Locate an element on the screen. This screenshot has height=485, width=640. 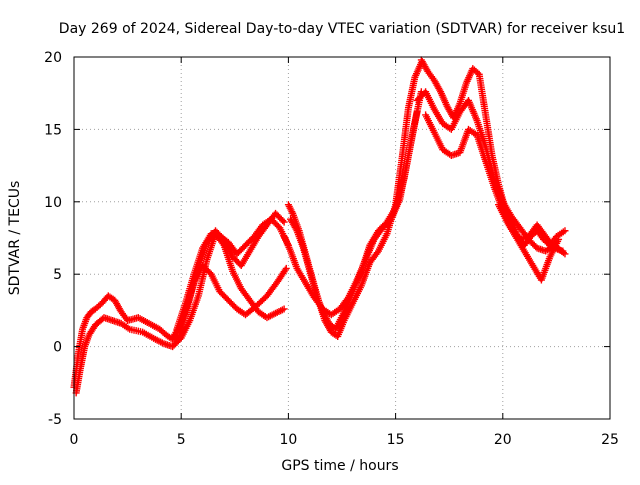
y-tick-label: 5 is located at coordinates (57, 275).